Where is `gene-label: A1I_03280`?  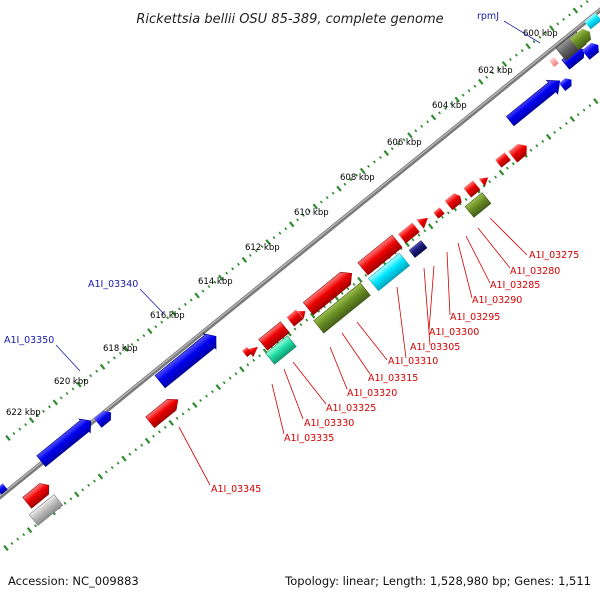
gene-label: A1I_03280 is located at coordinates (535, 271).